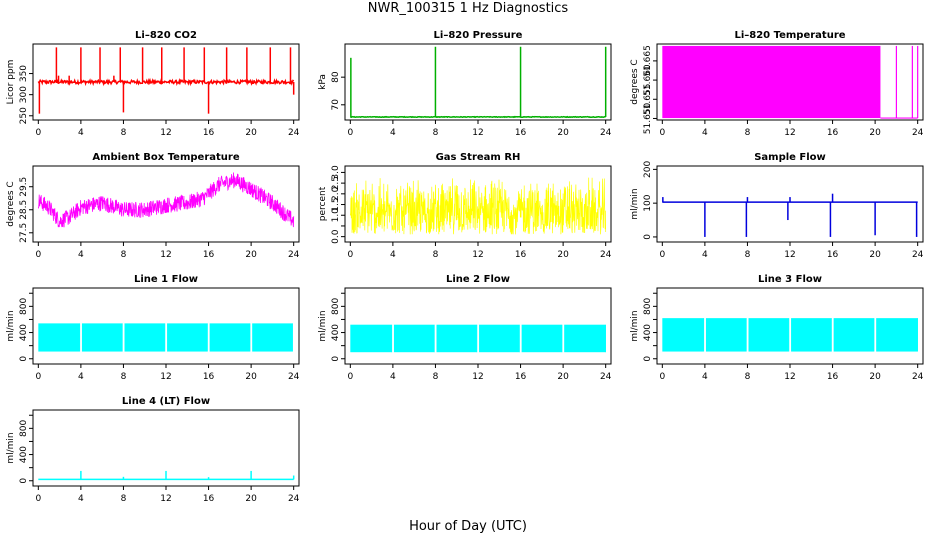  What do you see at coordinates (648, 60) in the screenshot?
I see `y-tick-label: 51.665` at bounding box center [648, 60].